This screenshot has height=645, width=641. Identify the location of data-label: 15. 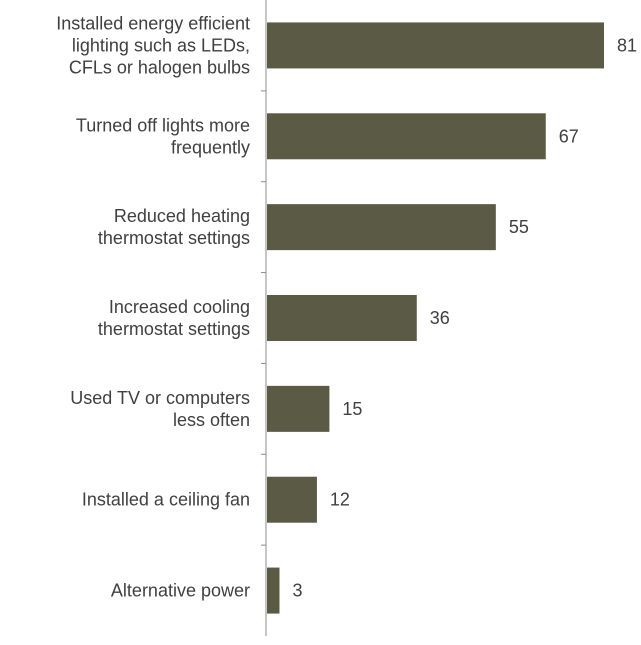
(352, 409).